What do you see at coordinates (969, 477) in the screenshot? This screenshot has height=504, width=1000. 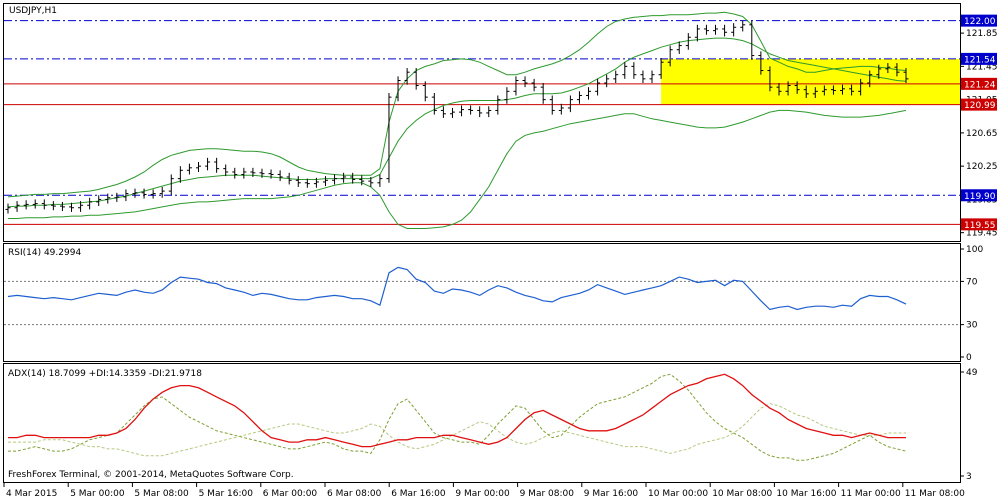 I see `adx-tick-label: 3` at bounding box center [969, 477].